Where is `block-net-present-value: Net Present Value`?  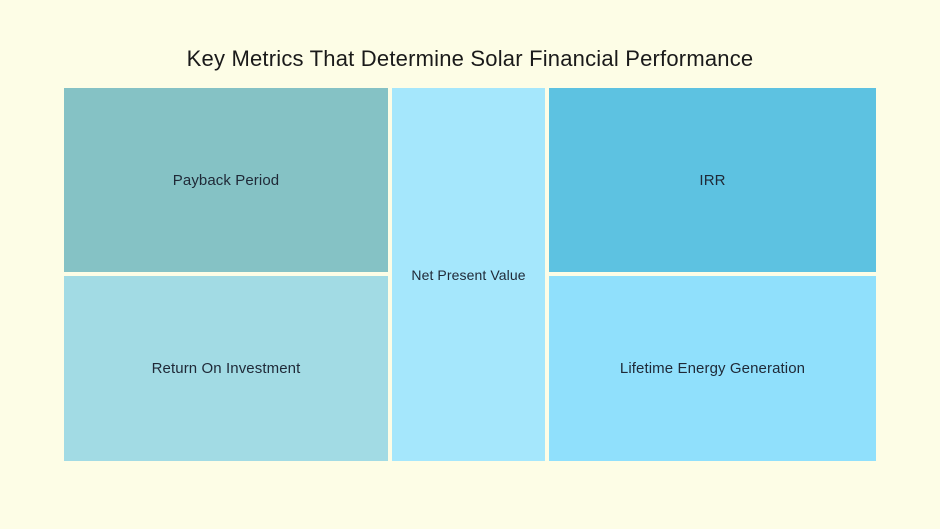
block-net-present-value: Net Present Value is located at coordinates (468, 274).